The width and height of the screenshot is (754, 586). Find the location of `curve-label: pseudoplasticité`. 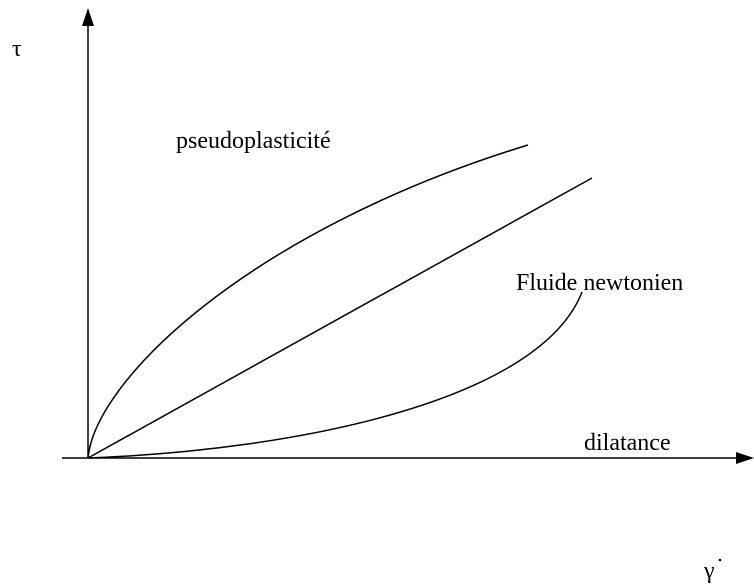

curve-label: pseudoplasticité is located at coordinates (253, 141).